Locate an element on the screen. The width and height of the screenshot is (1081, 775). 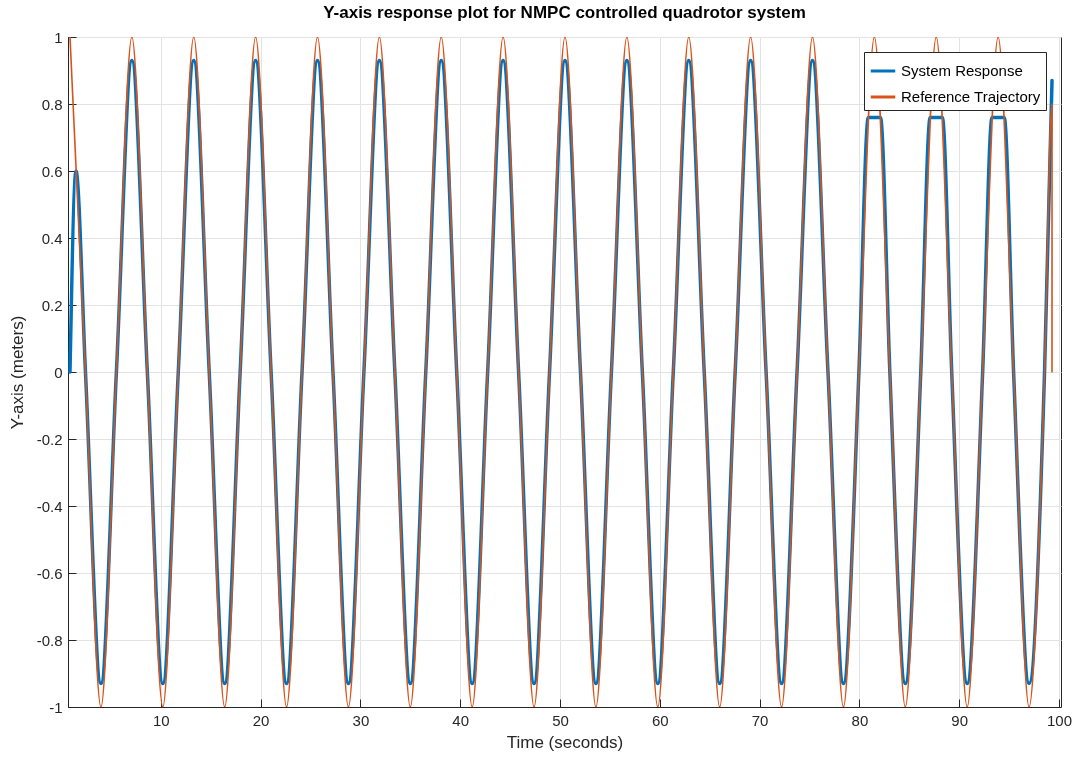
x-tick-label: 90 is located at coordinates (960, 720).